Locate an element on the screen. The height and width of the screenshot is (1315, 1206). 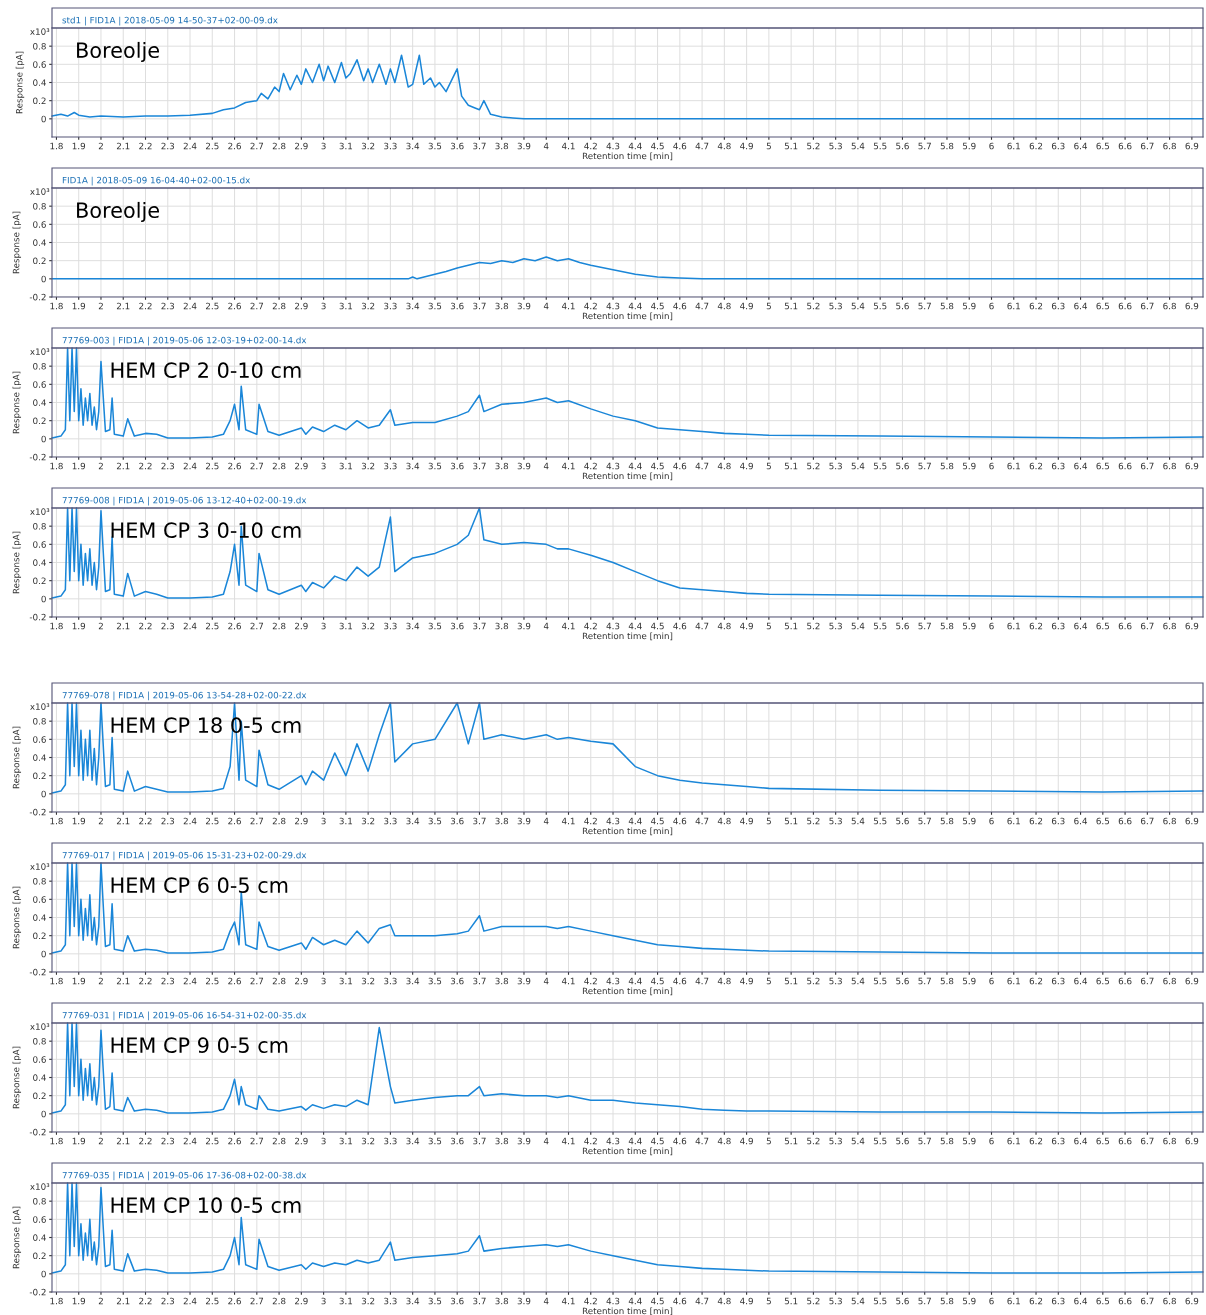
line-series is located at coordinates (627, 268).